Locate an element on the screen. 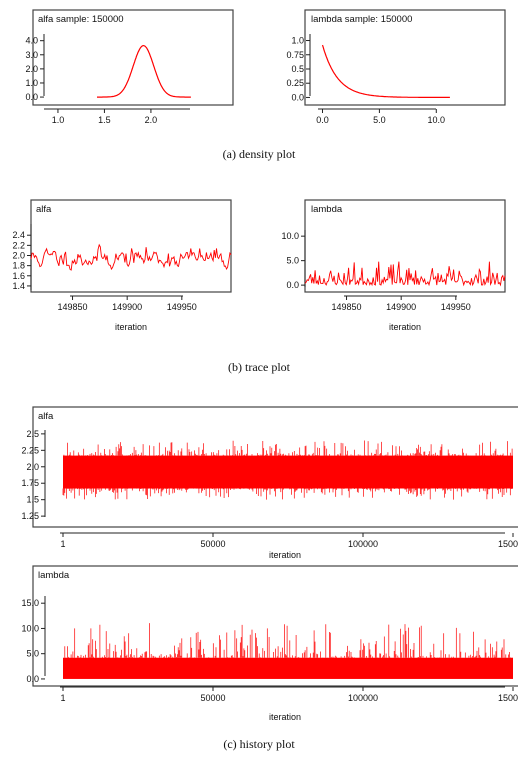 The image size is (518, 758). history-spikes is located at coordinates (288, 640).